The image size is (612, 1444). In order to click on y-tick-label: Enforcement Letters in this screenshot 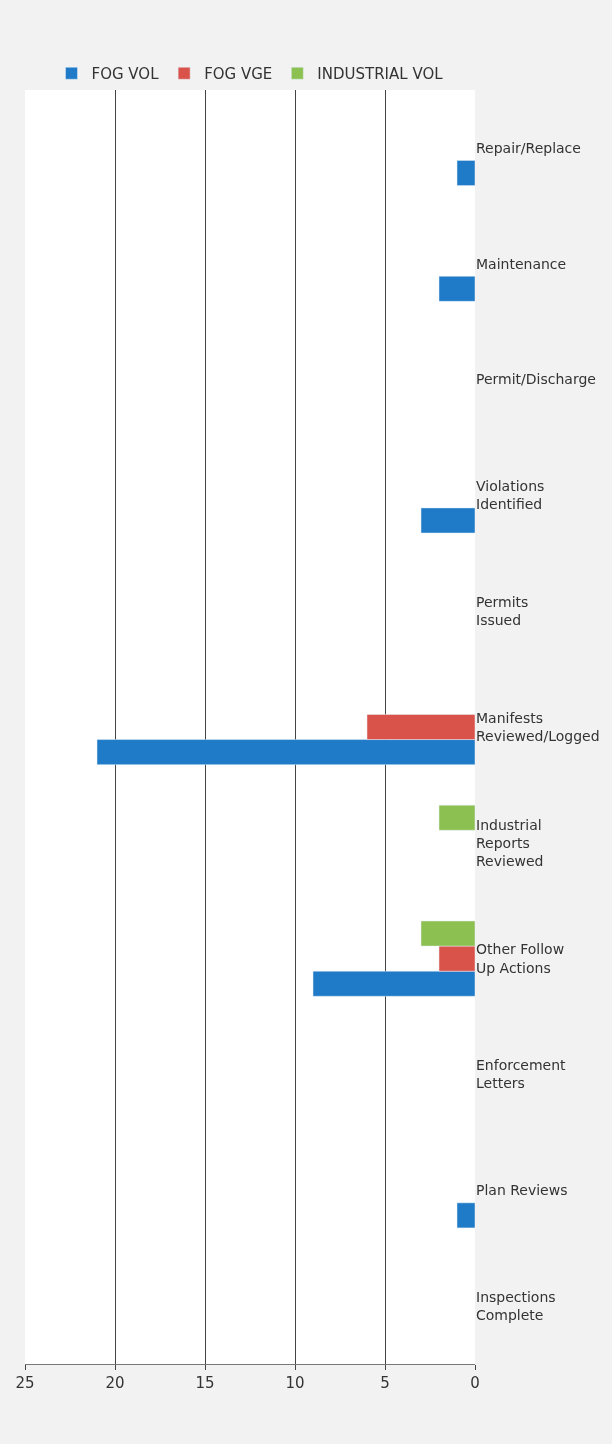, I will do `click(521, 1074)`.